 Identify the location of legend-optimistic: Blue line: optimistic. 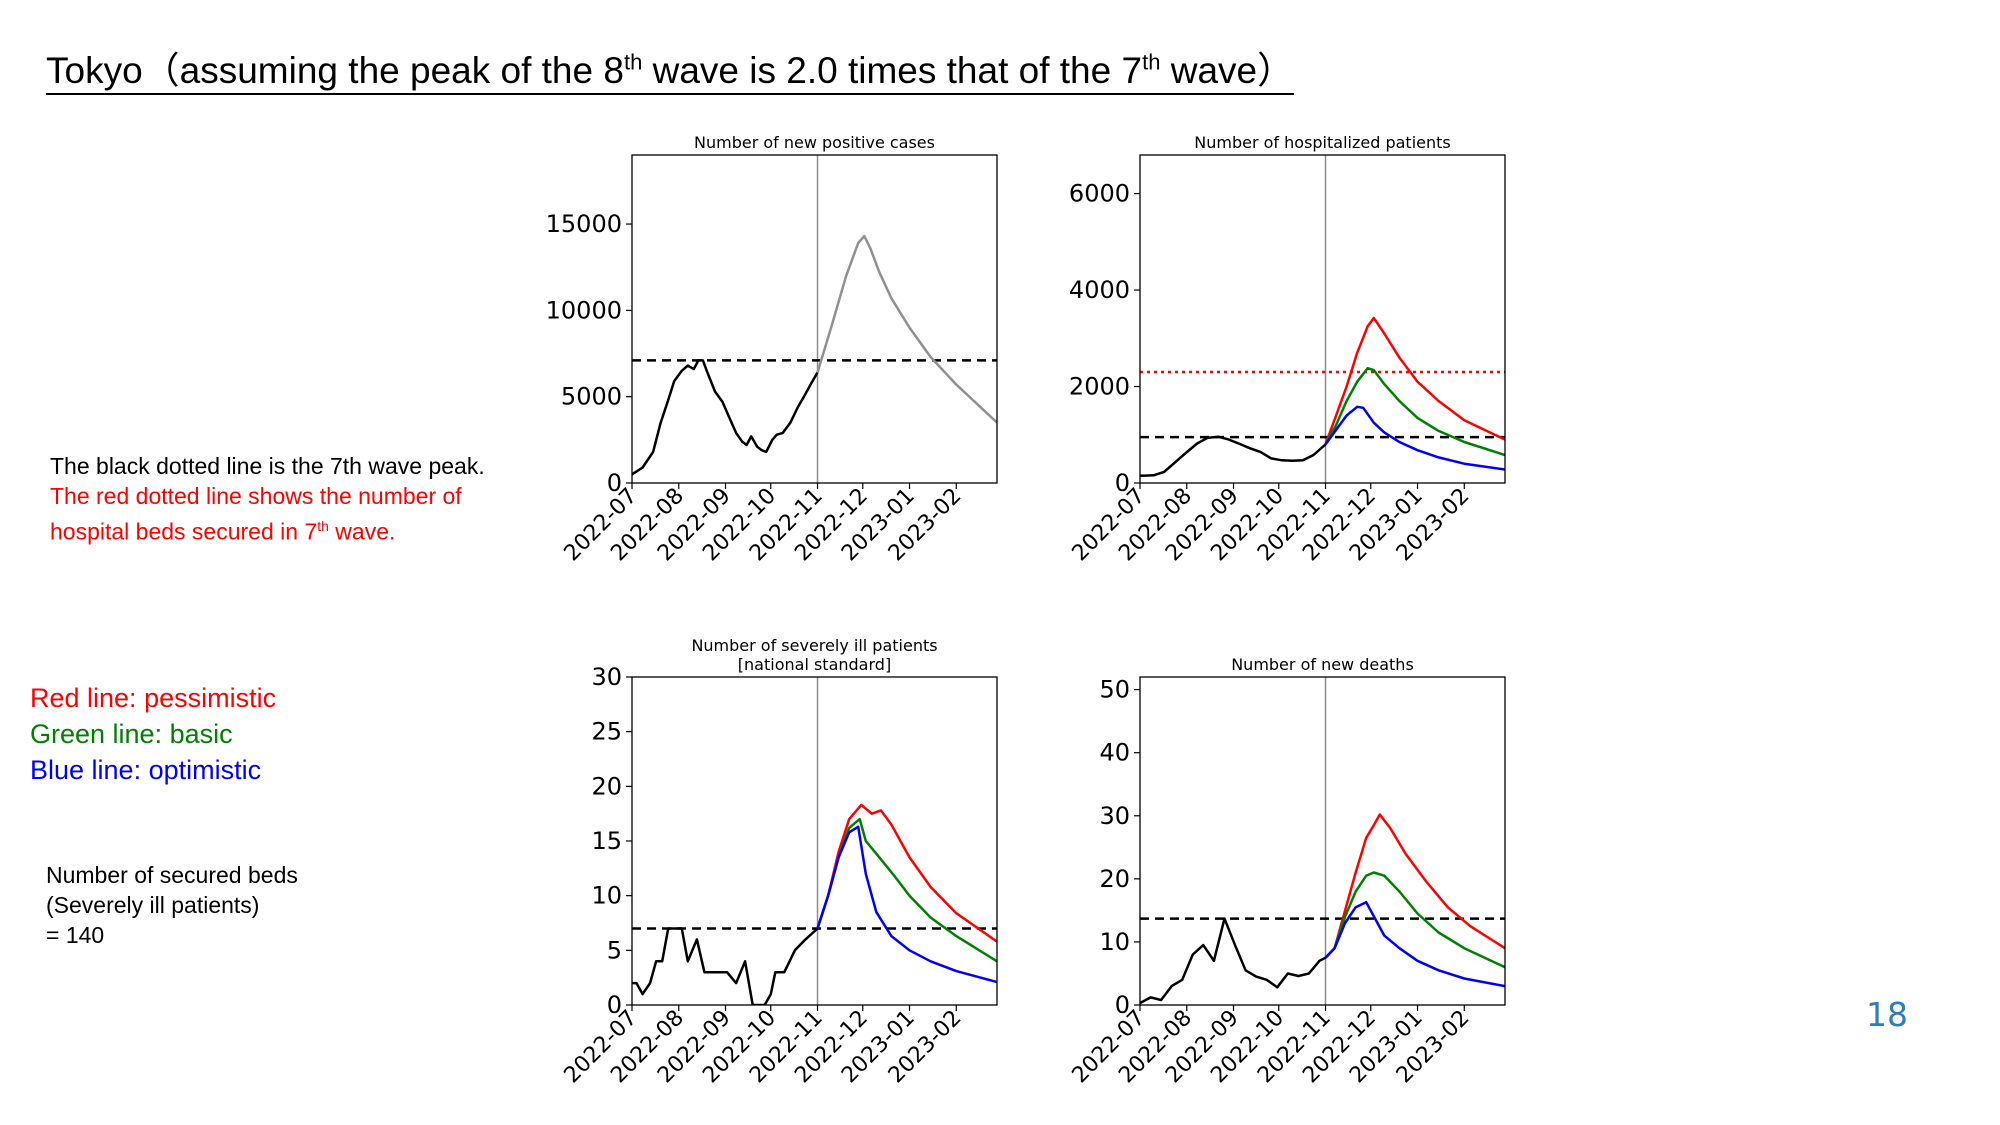
(146, 770).